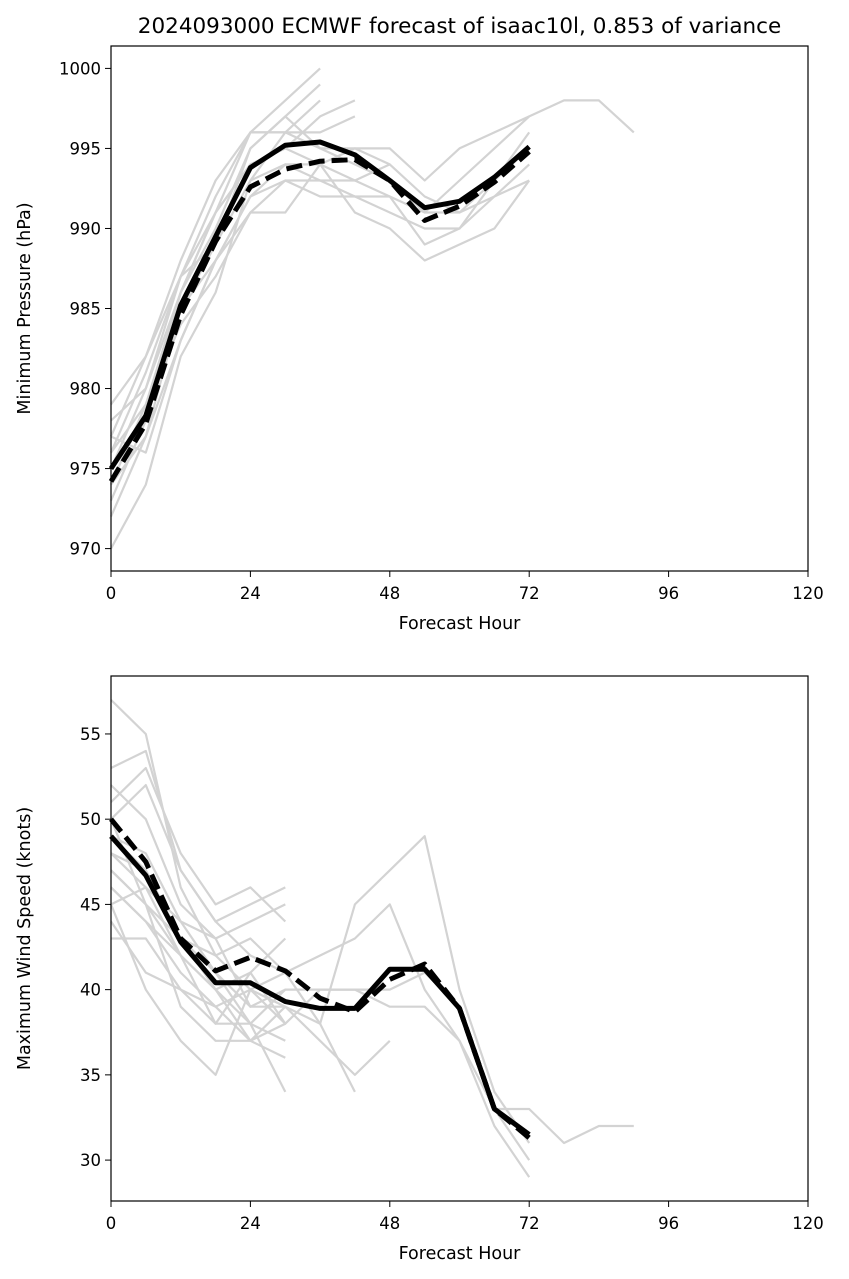 The height and width of the screenshot is (1279, 849). What do you see at coordinates (111, 593) in the screenshot?
I see `pressure-x-tick-label: 0` at bounding box center [111, 593].